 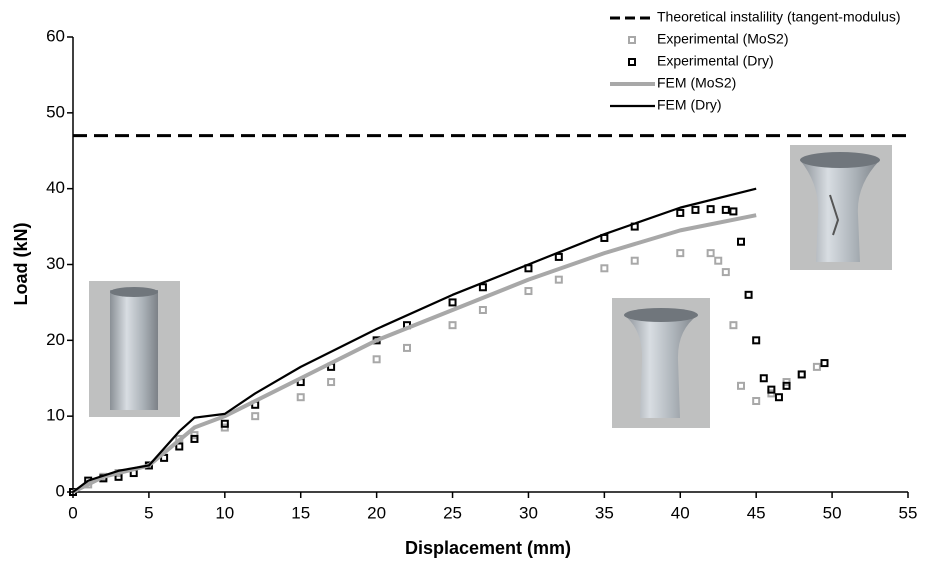 I want to click on y-axis-label: Load (kN), so click(x=21, y=263).